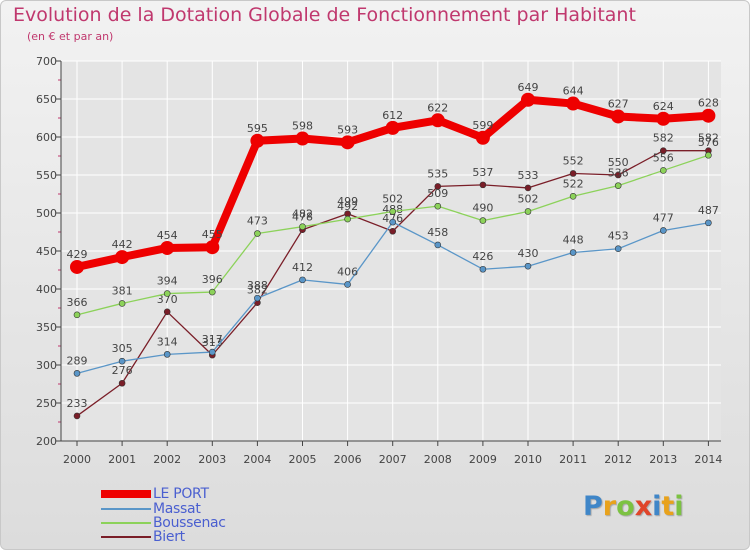  Describe the element at coordinates (573, 160) in the screenshot. I see `data-label-biert: 552` at that location.